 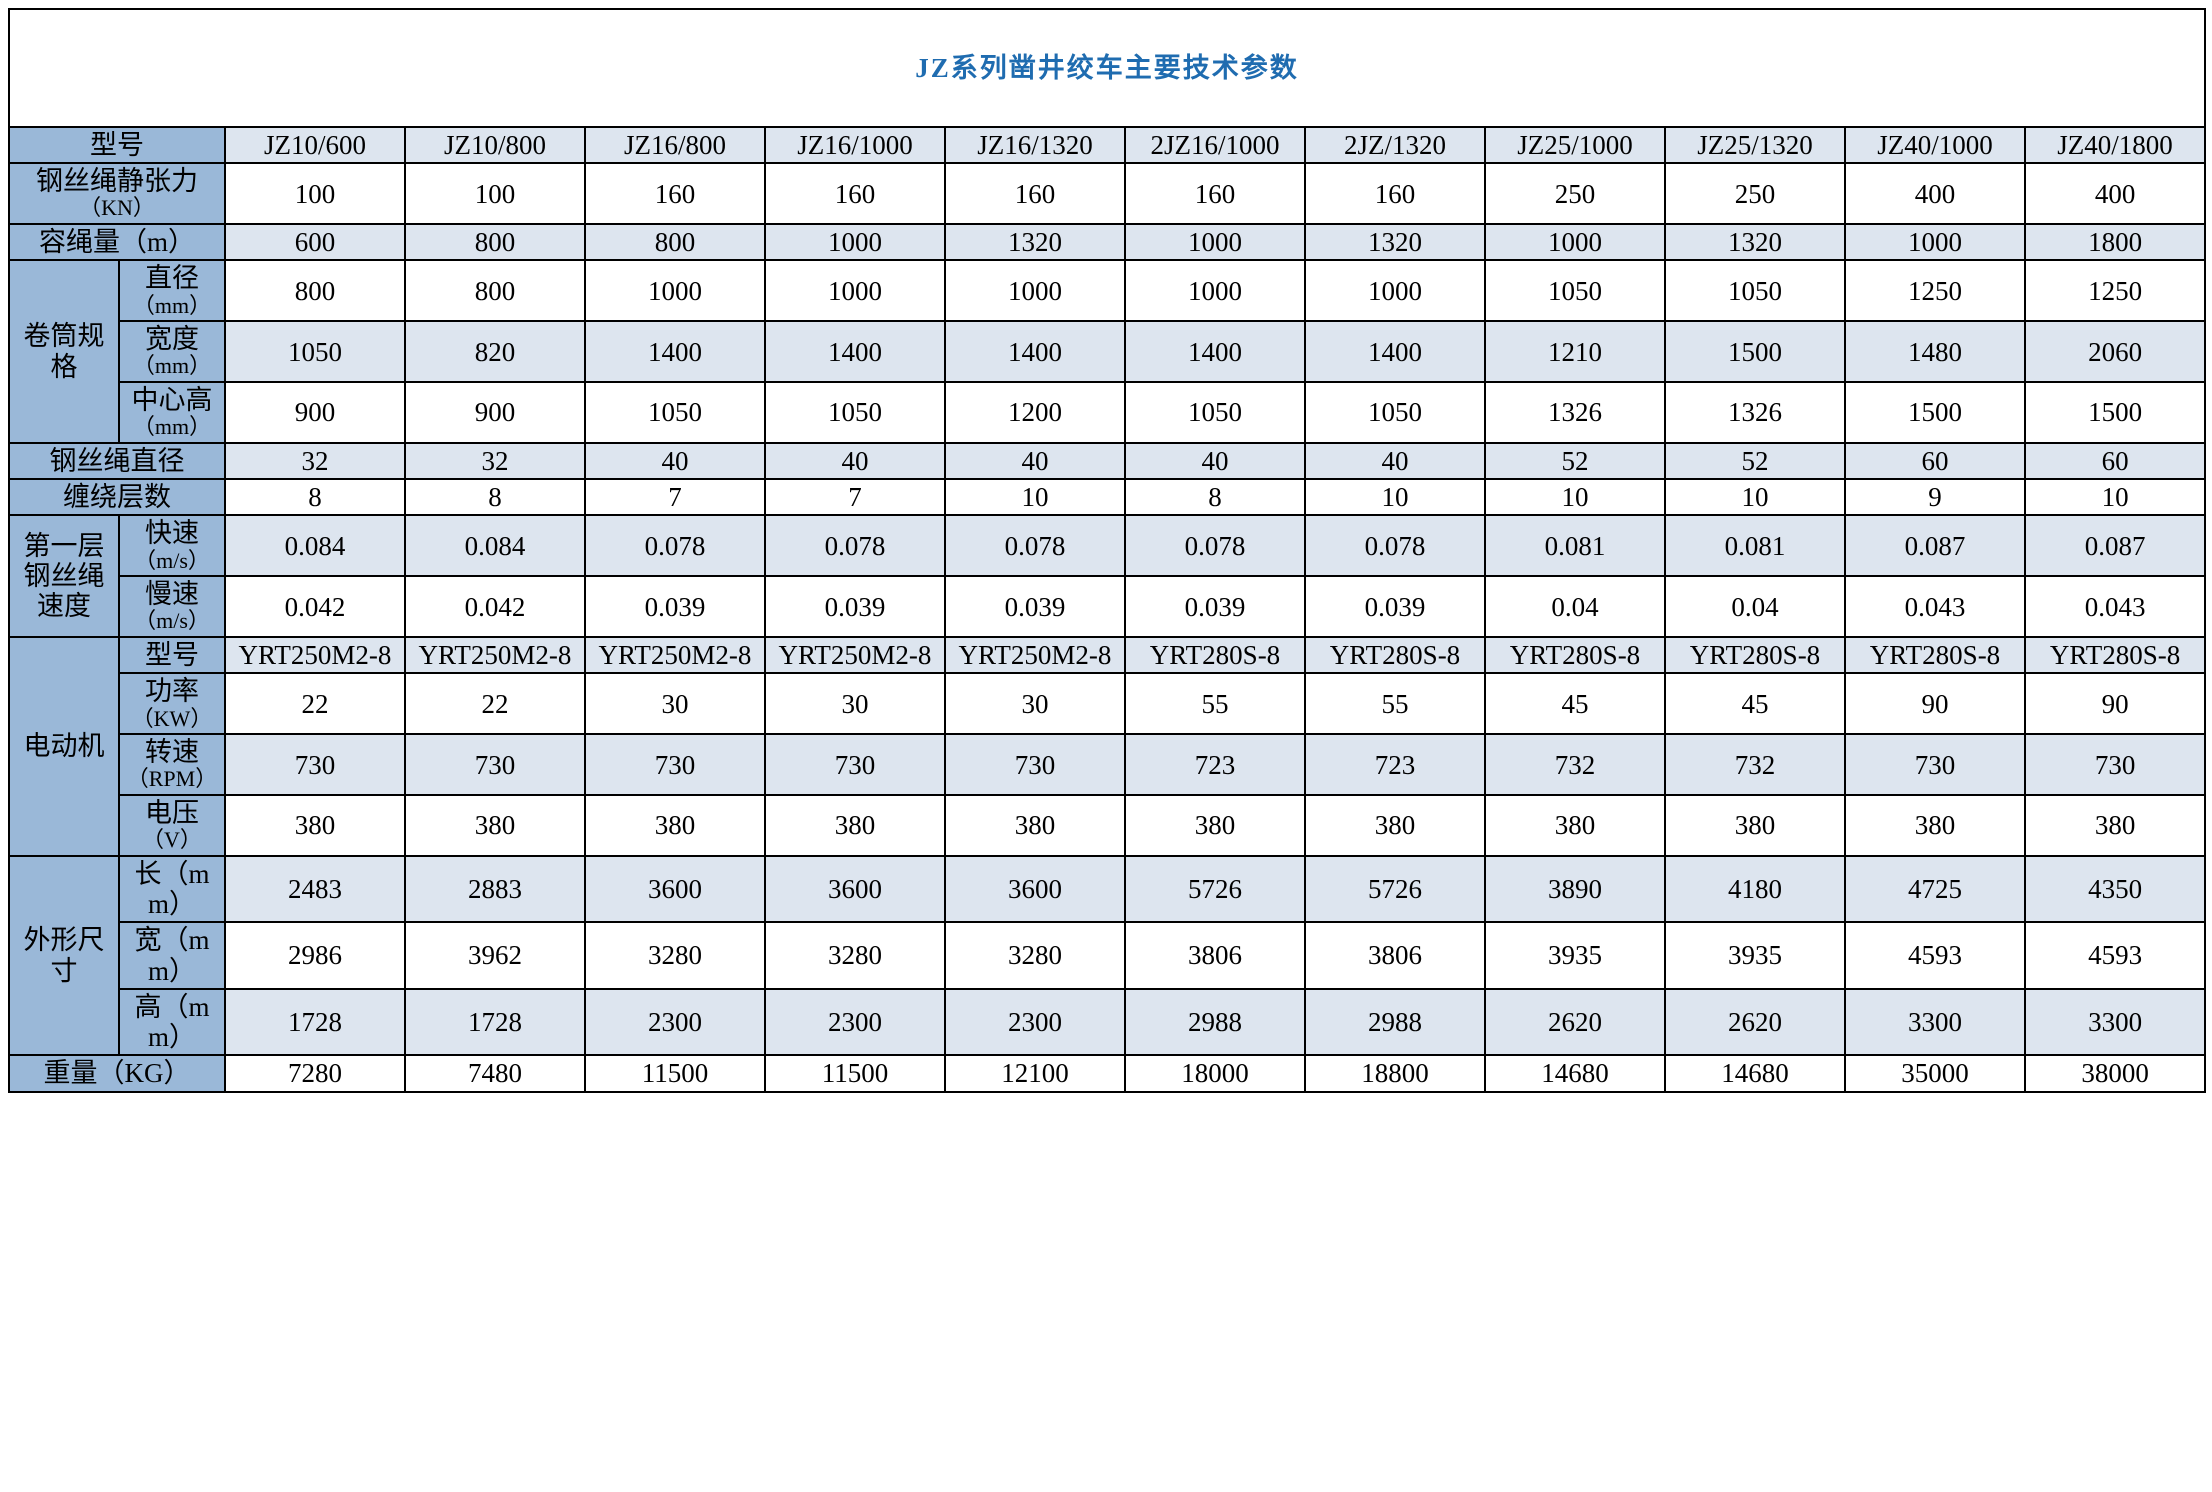 What do you see at coordinates (675, 607) in the screenshot?
I see `value-cell: 0.039` at bounding box center [675, 607].